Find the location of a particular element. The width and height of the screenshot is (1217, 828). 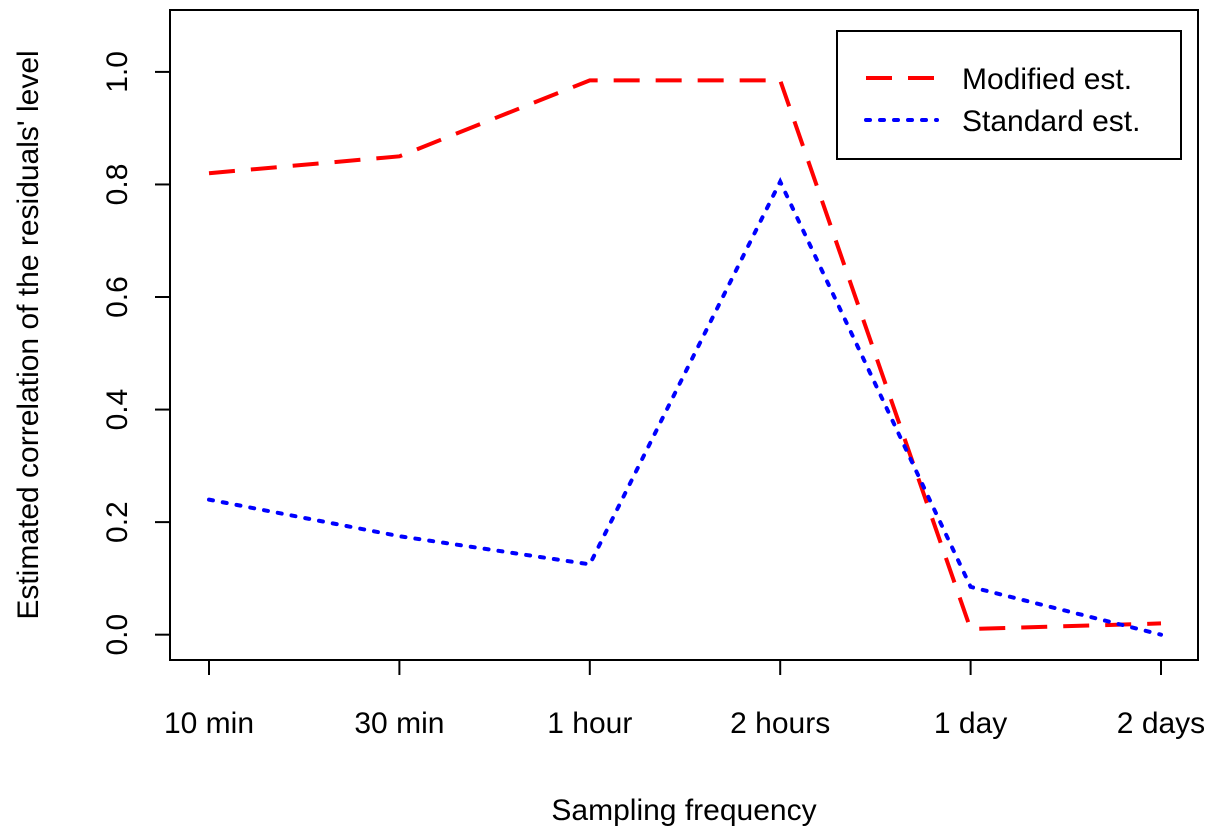

x-tick-label: 1 day is located at coordinates (970, 723).